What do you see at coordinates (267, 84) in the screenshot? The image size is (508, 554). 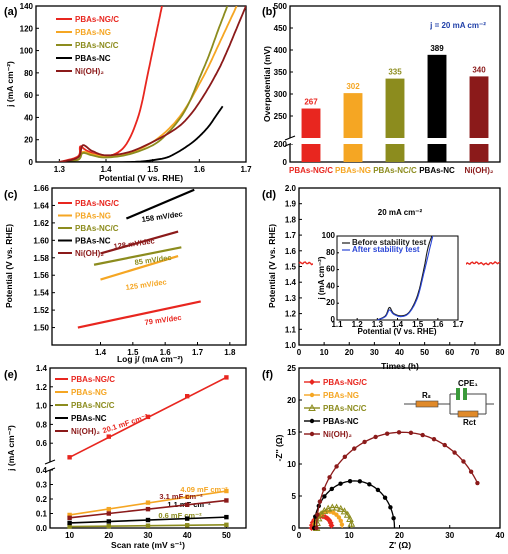 I see `y-axis-label: Overpotential (mV)` at bounding box center [267, 84].